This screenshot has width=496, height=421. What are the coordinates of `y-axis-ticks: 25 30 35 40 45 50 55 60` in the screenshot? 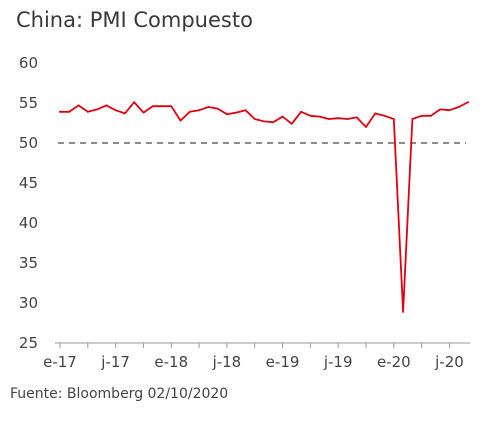 It's located at (28, 203).